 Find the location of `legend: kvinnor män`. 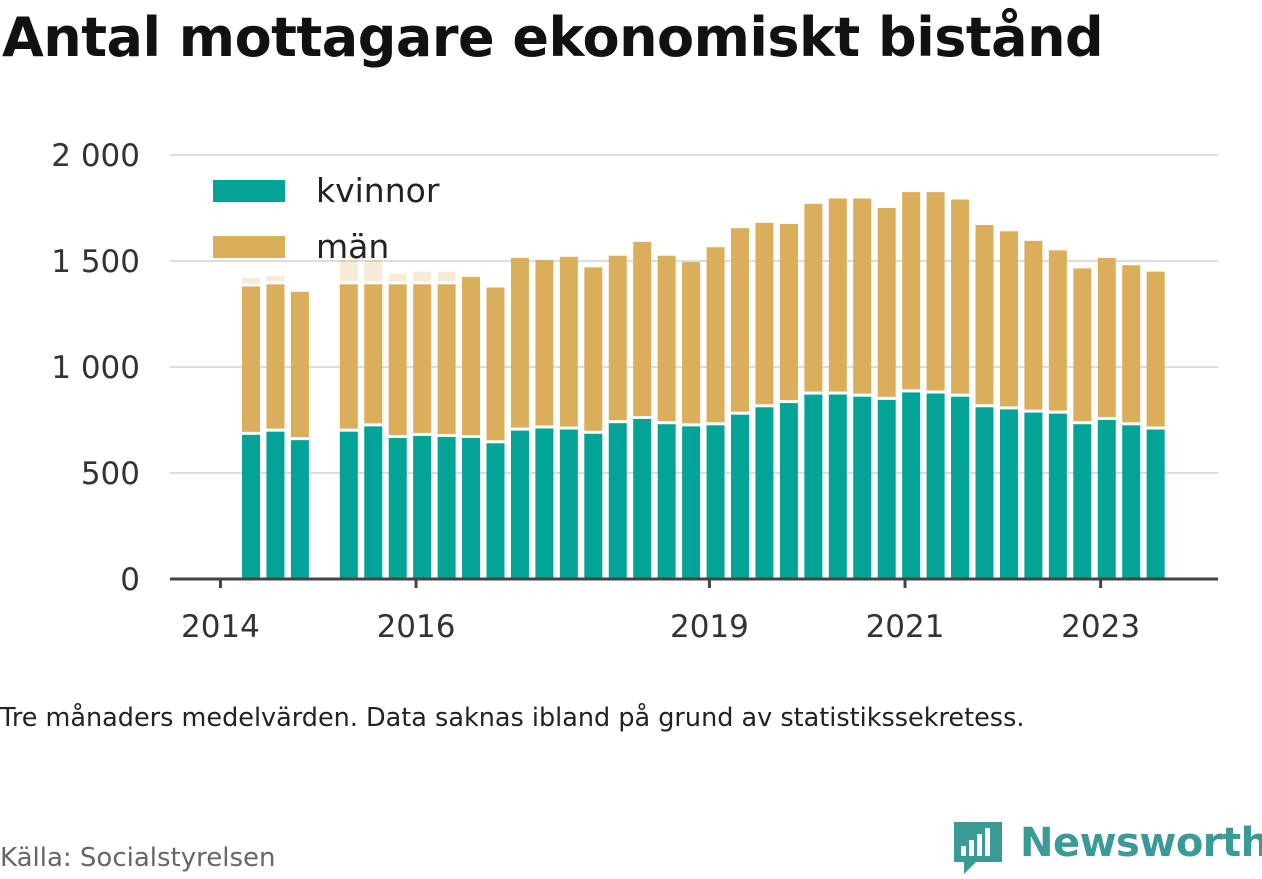

legend: kvinnor män is located at coordinates (326, 217).